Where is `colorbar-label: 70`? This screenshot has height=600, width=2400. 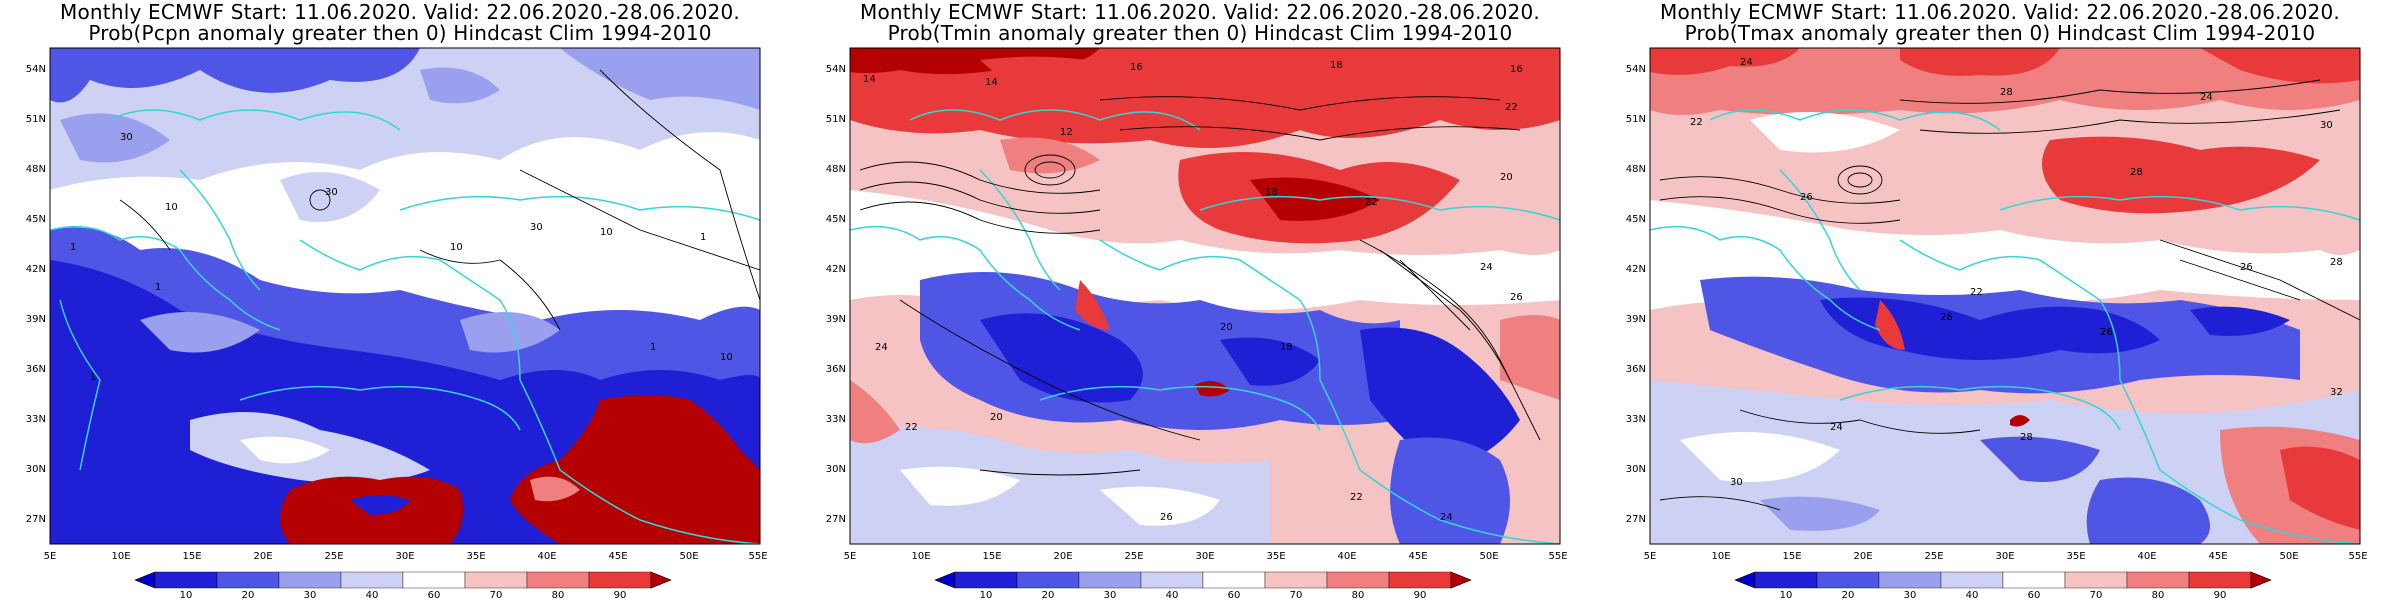 colorbar-label: 70 is located at coordinates (2096, 595).